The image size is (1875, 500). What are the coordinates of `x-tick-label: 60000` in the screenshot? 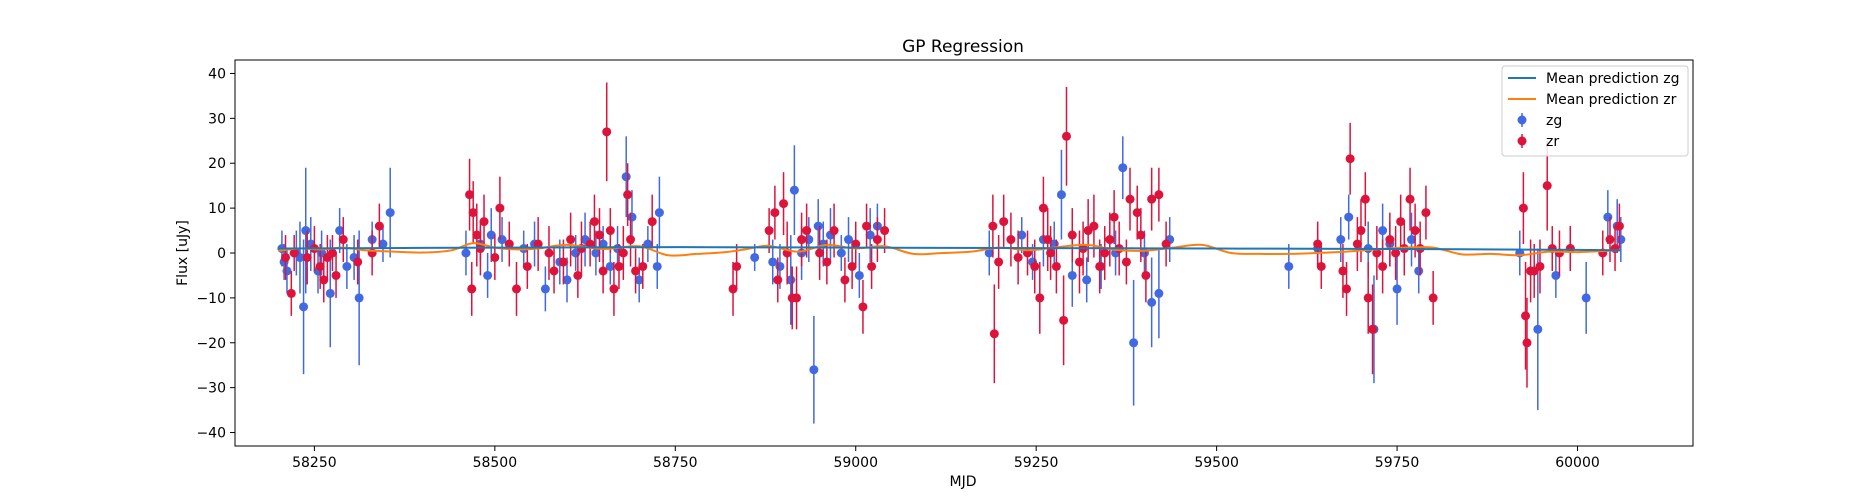 It's located at (1577, 463).